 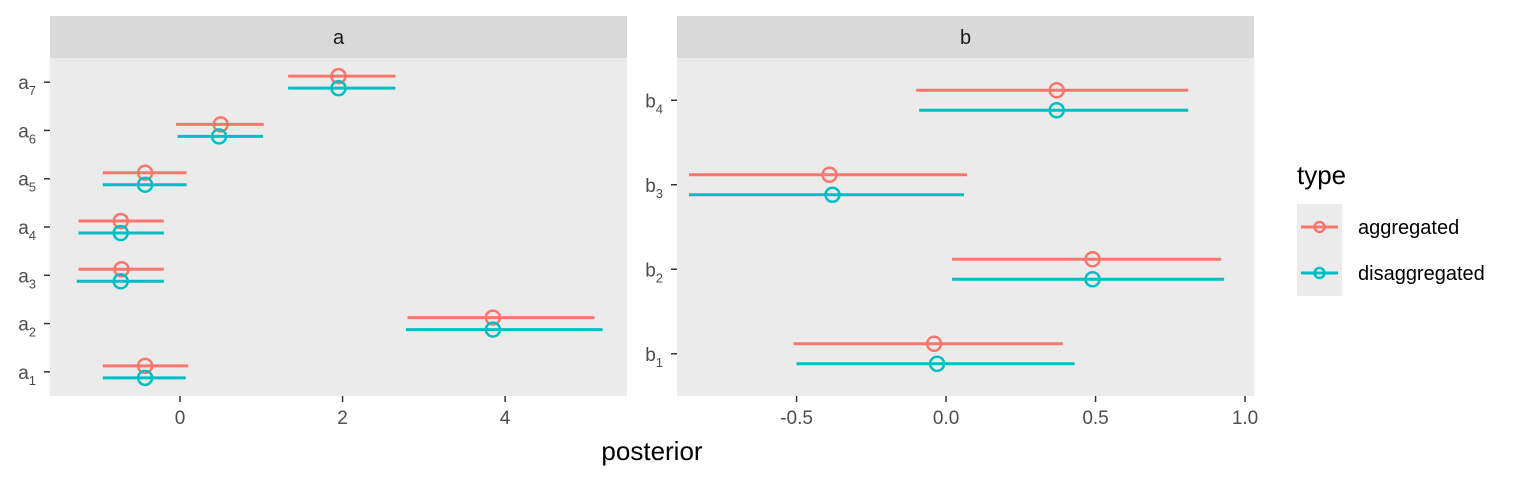 I want to click on y-tick-label: a3, so click(x=27, y=278).